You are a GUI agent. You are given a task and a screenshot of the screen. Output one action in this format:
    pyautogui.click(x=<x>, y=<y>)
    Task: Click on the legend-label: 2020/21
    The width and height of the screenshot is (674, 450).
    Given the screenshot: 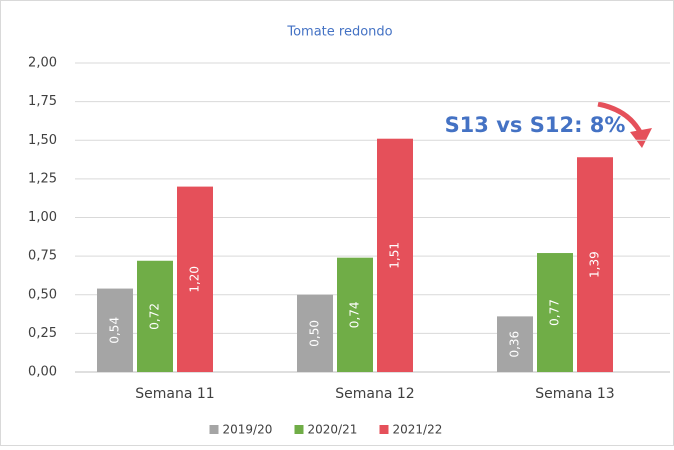 What is the action you would take?
    pyautogui.click(x=333, y=430)
    